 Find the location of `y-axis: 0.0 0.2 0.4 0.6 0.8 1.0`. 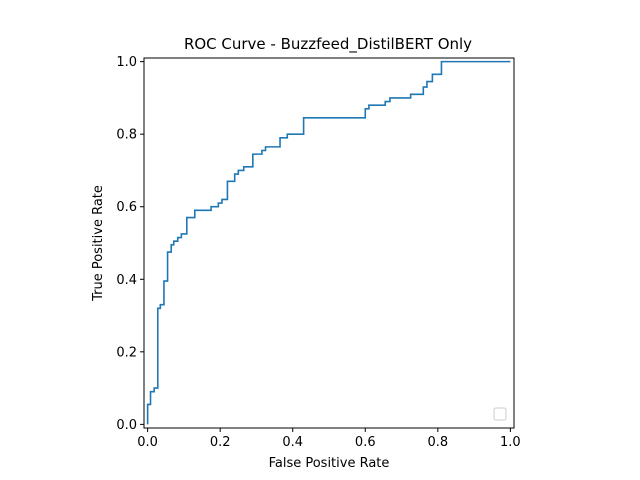

y-axis: 0.0 0.2 0.4 0.6 0.8 1.0 is located at coordinates (130, 244).